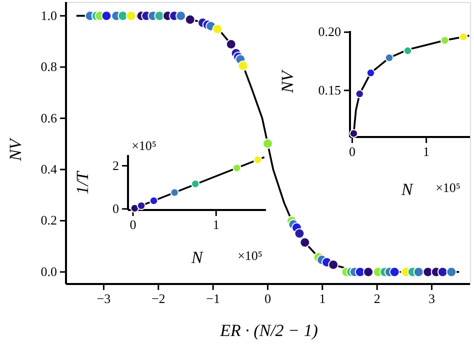  What do you see at coordinates (48, 15) in the screenshot?
I see `y-tick-label: 1.0` at bounding box center [48, 15].